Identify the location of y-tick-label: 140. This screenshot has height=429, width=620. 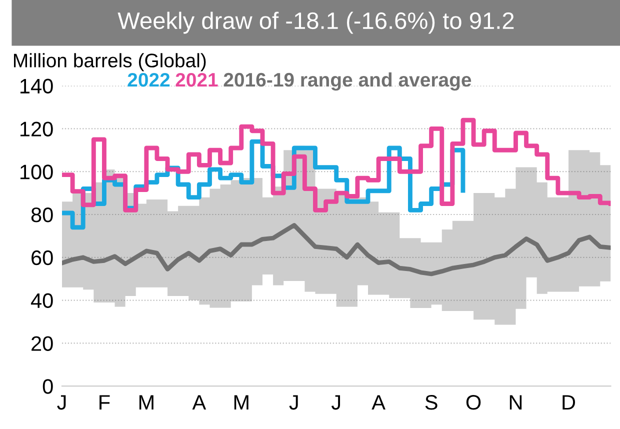
(36, 86).